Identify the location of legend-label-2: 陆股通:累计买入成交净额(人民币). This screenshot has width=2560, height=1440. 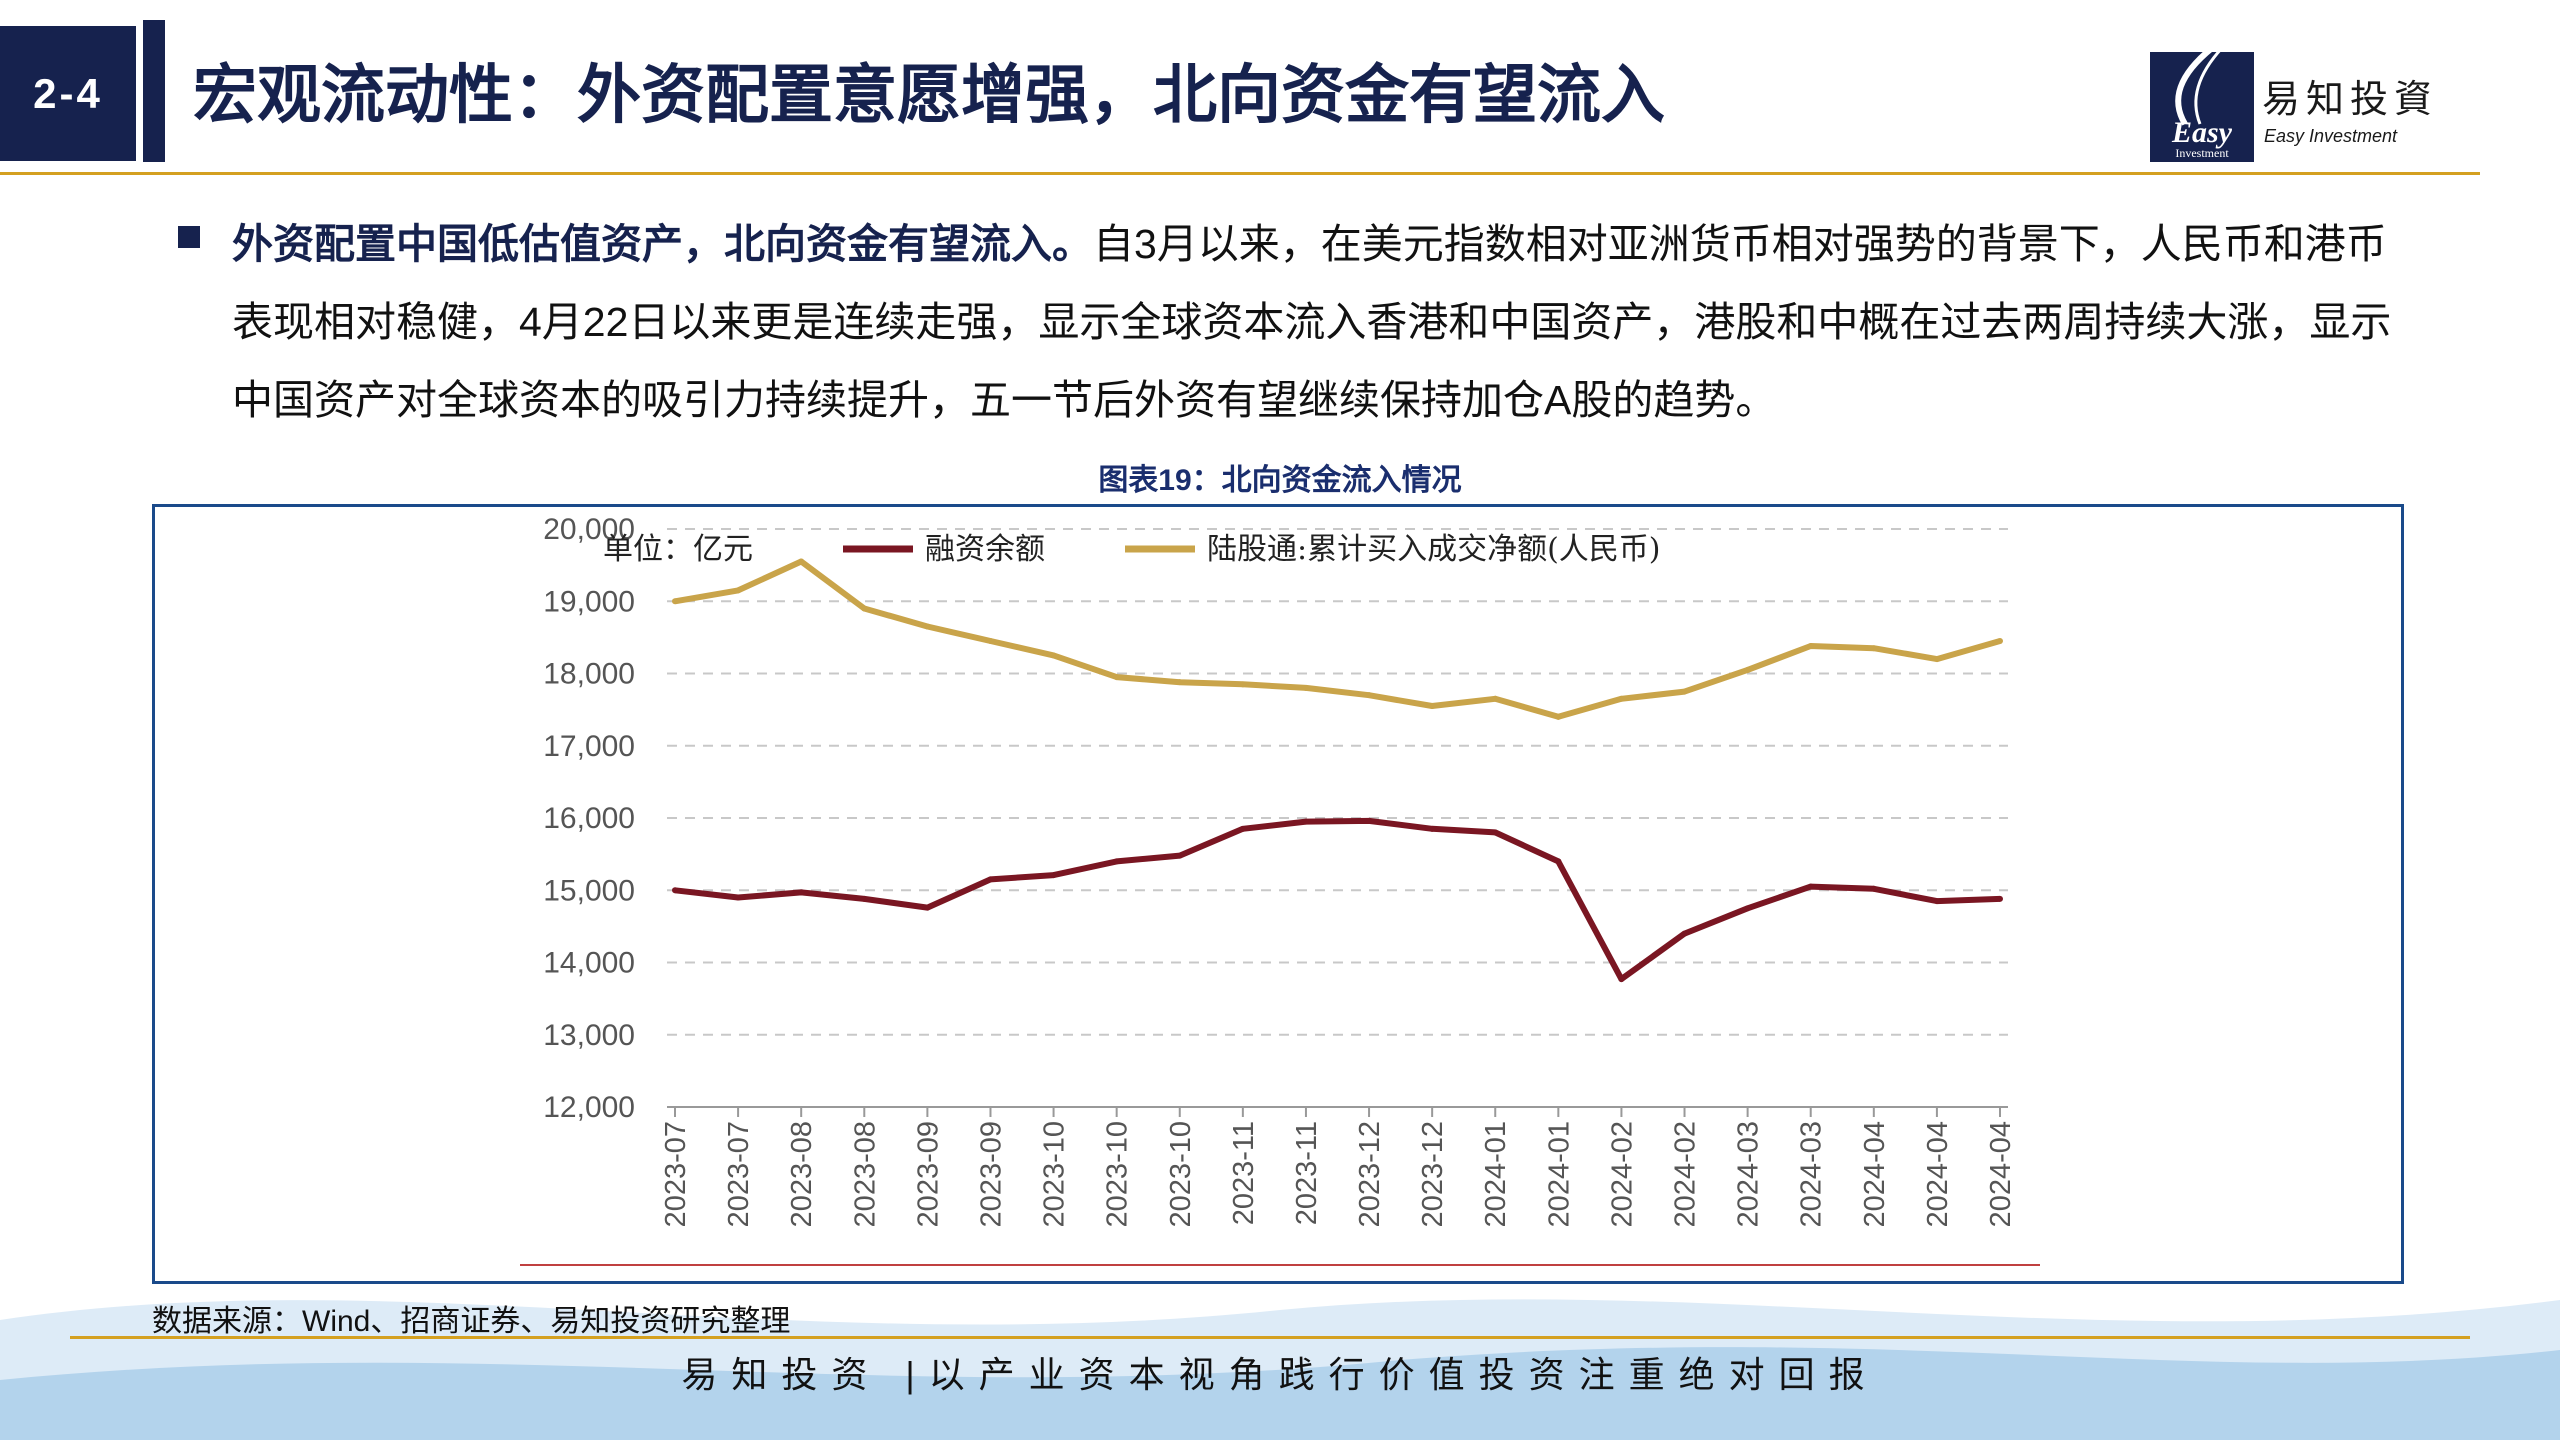
(1434, 549).